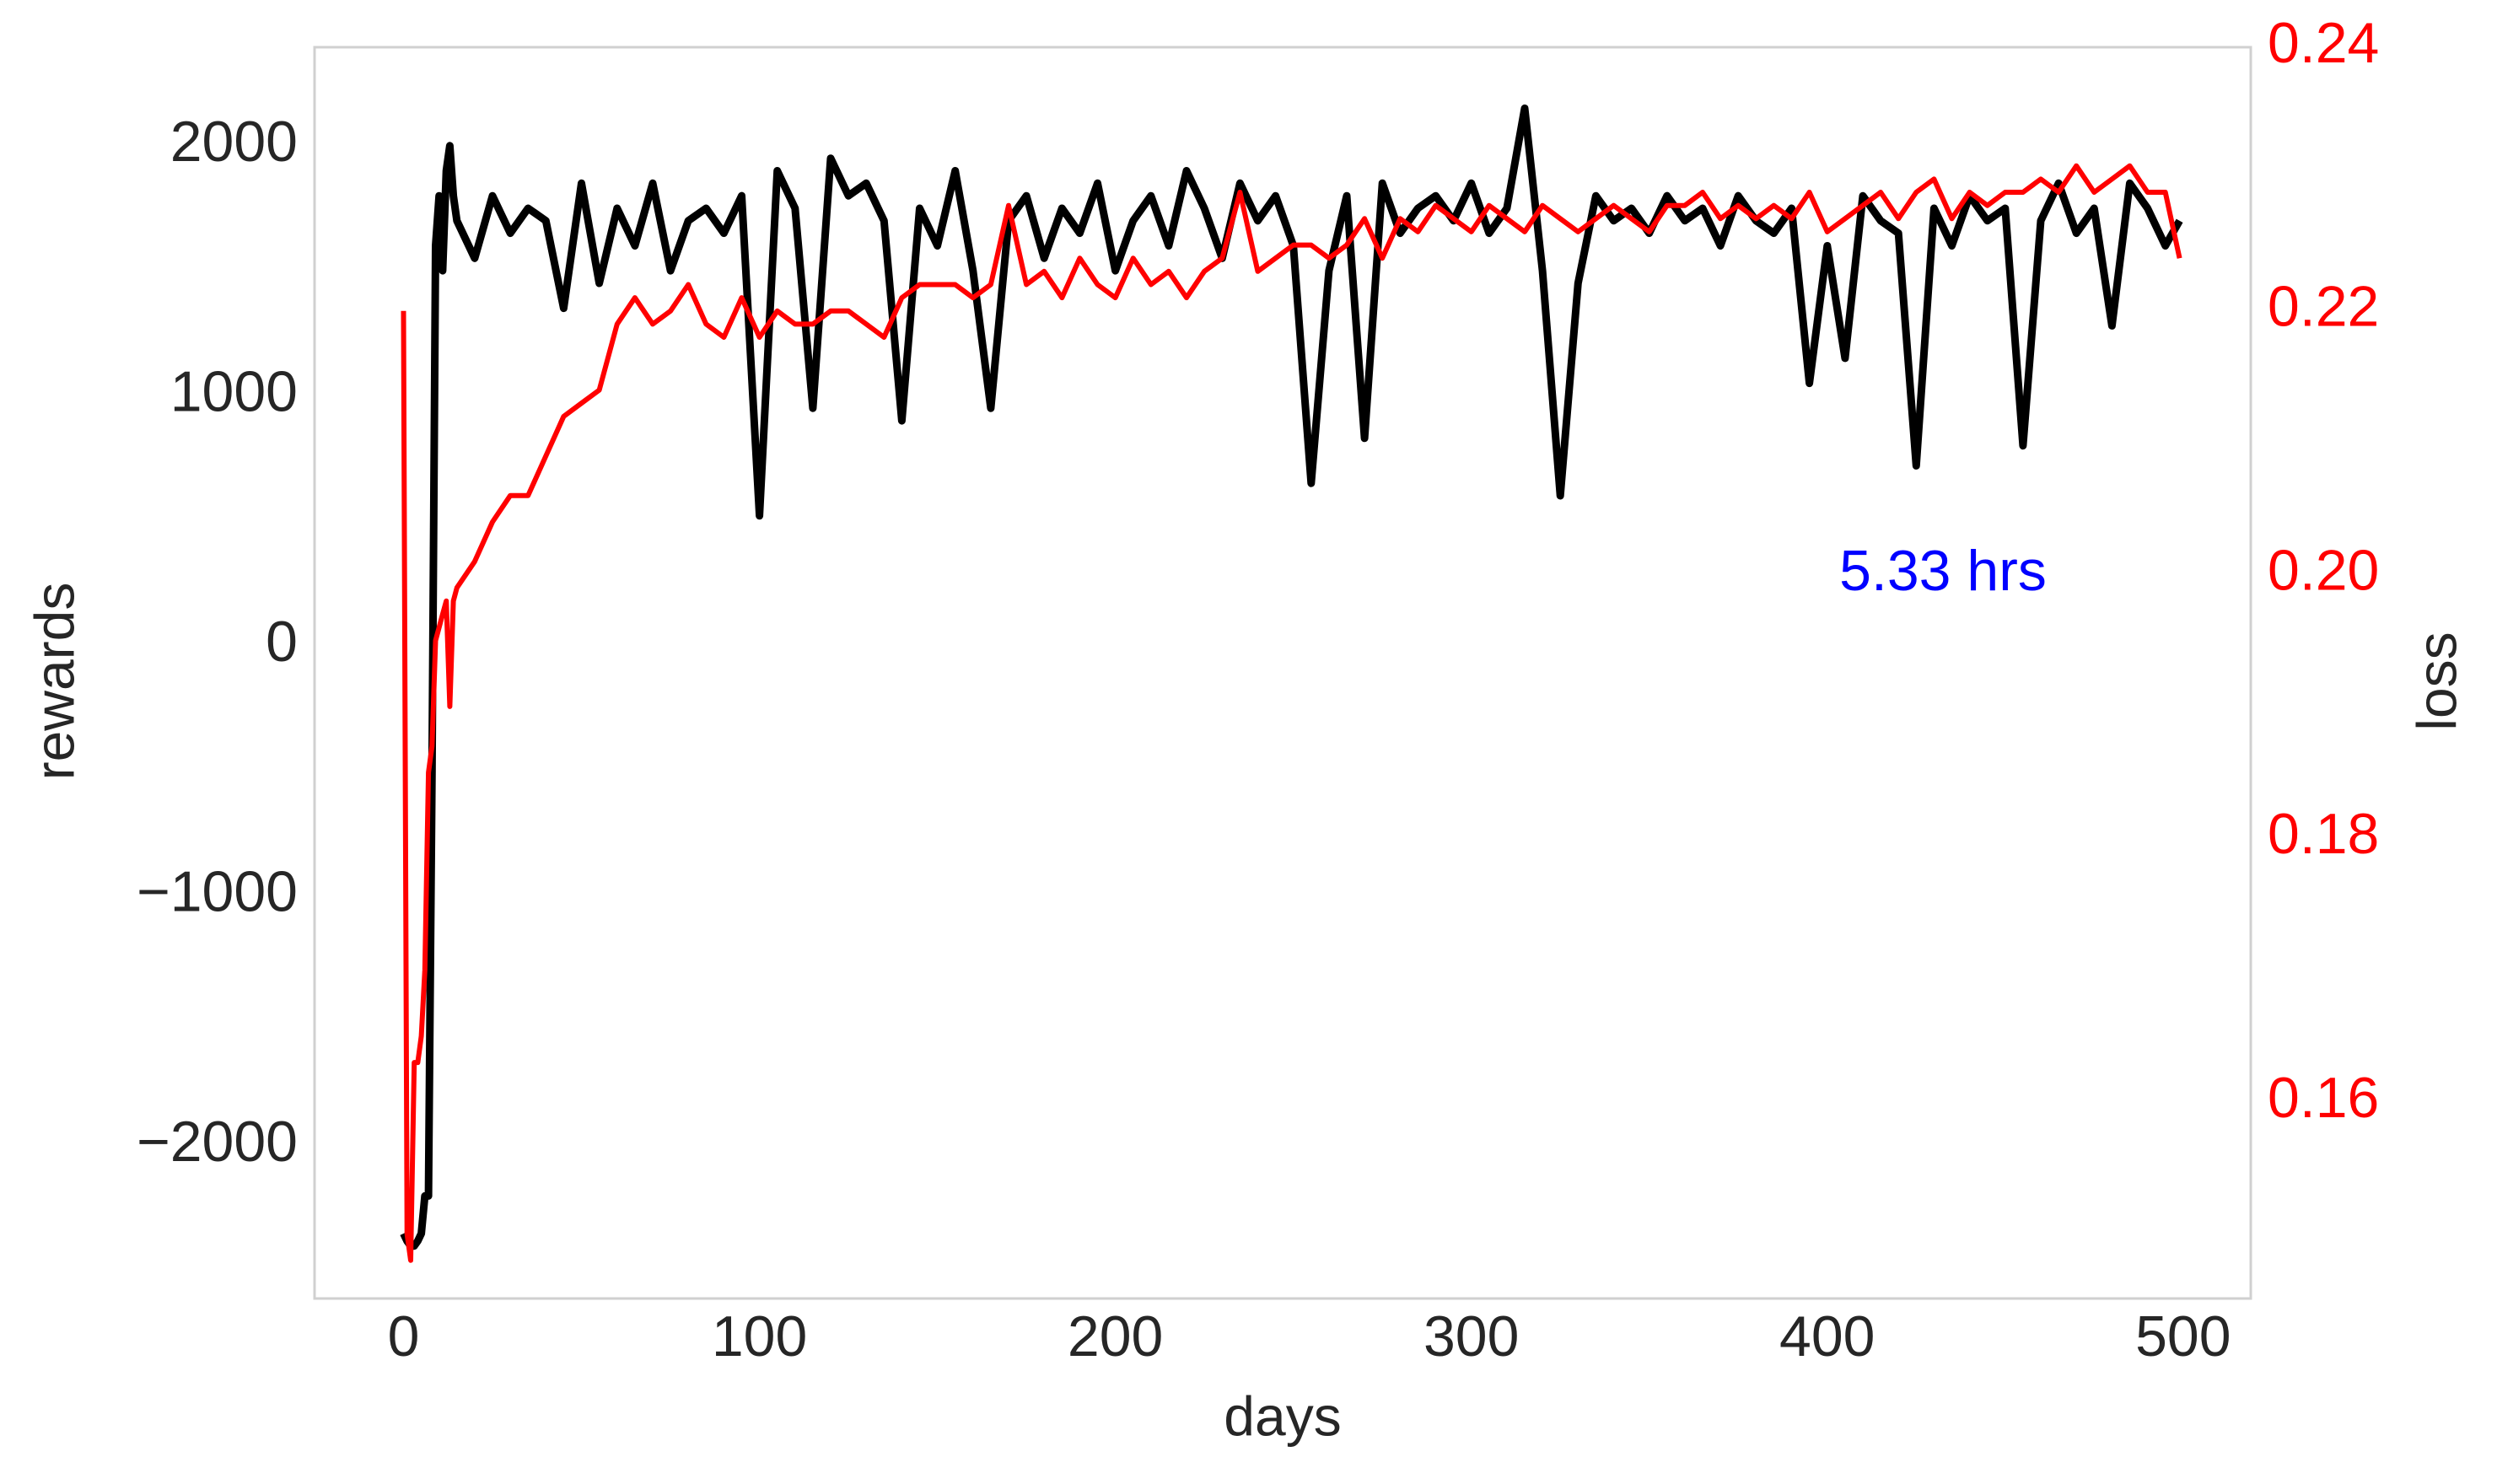 This screenshot has width=2497, height=1484. Describe the element at coordinates (404, 1336) in the screenshot. I see `x-tick-label: 0` at that location.